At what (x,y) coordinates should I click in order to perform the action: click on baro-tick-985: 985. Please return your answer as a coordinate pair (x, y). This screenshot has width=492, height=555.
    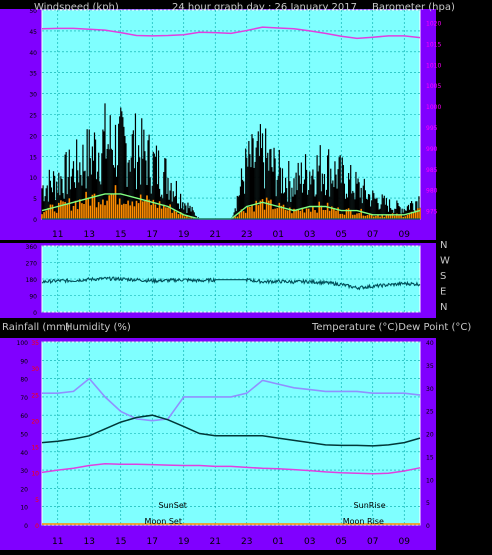
    Looking at the image, I should click on (432, 170).